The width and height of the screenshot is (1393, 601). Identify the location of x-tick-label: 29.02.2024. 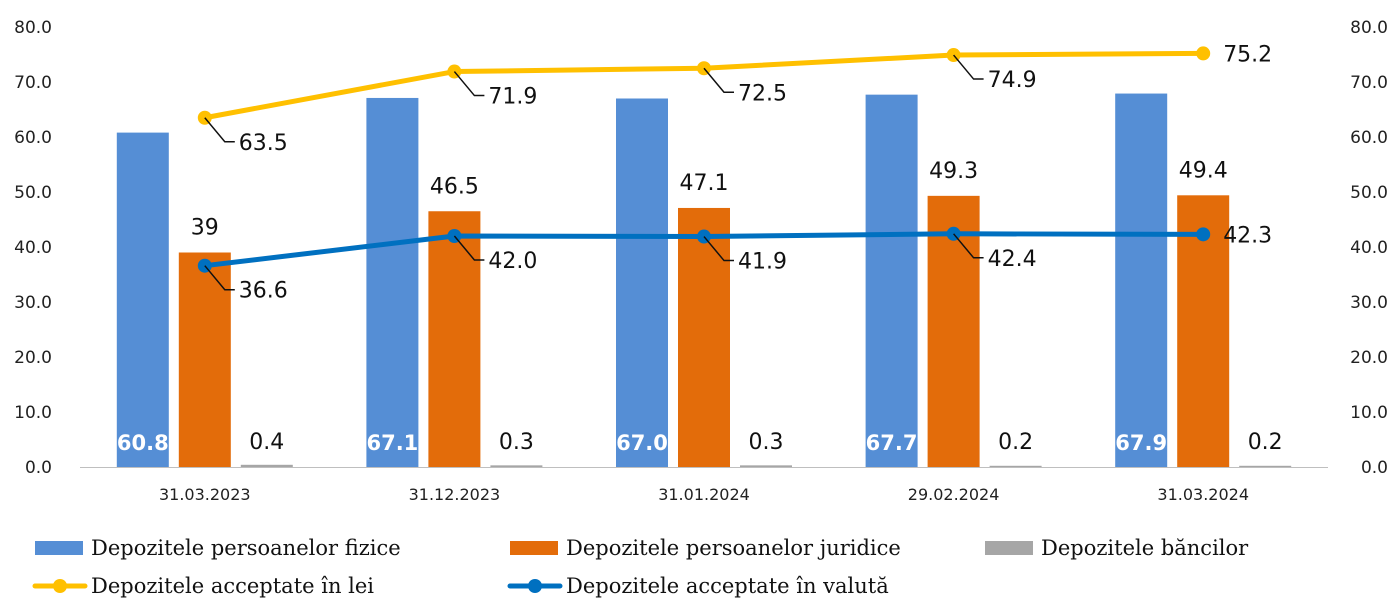
(954, 494).